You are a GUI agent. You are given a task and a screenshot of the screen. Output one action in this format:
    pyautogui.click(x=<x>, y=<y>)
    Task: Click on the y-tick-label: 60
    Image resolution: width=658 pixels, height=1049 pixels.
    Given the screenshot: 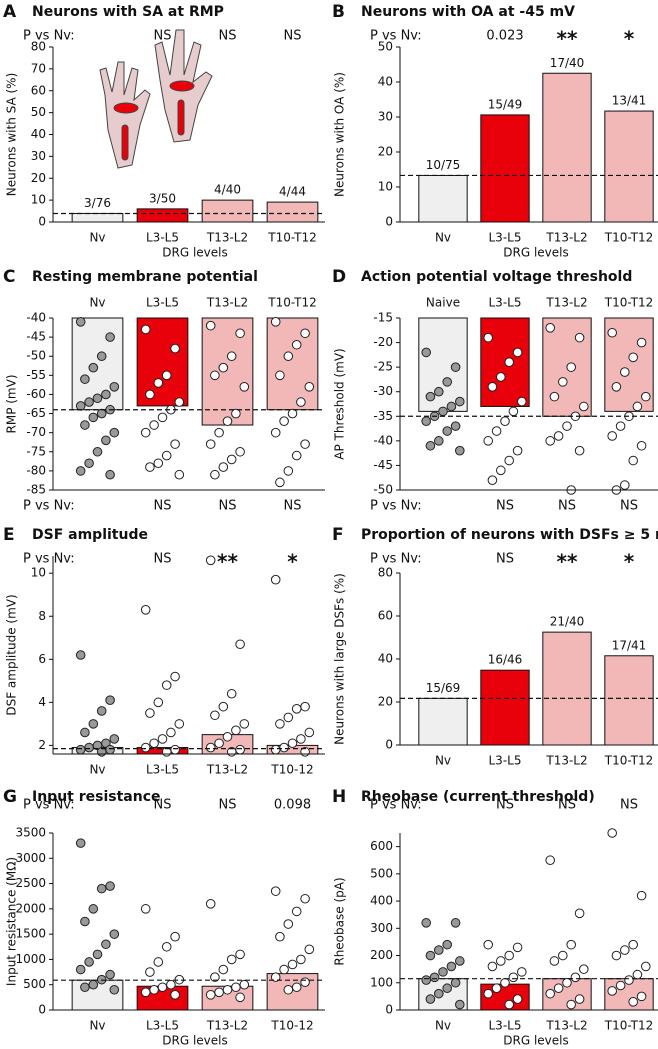 What is the action you would take?
    pyautogui.click(x=38, y=90)
    